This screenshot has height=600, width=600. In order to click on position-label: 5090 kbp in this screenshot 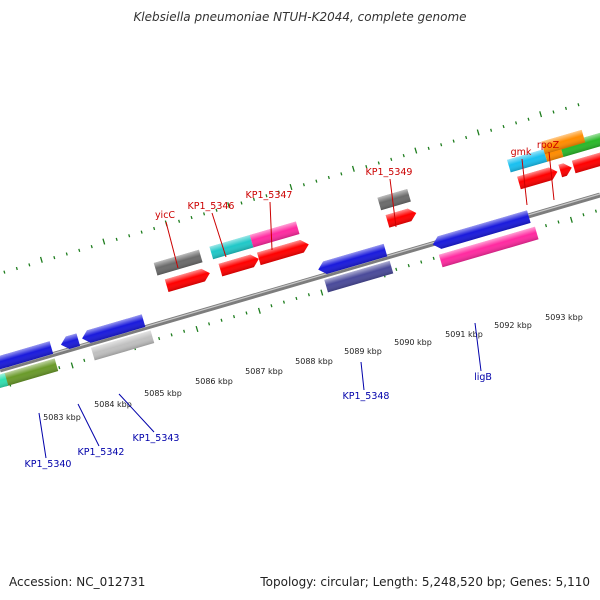, I will do `click(413, 342)`.